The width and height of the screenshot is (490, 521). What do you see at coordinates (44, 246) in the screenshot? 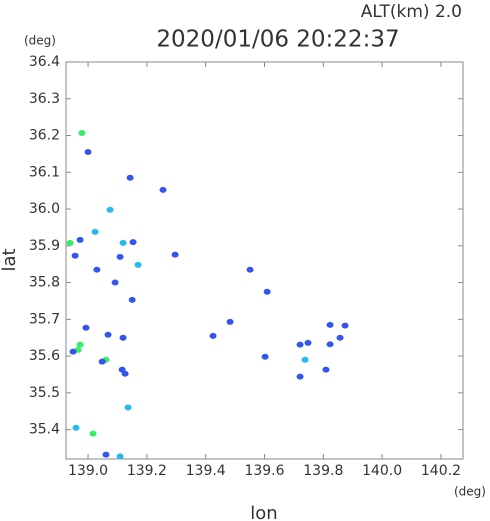
I see `y-tick-label: 35.9` at bounding box center [44, 246].